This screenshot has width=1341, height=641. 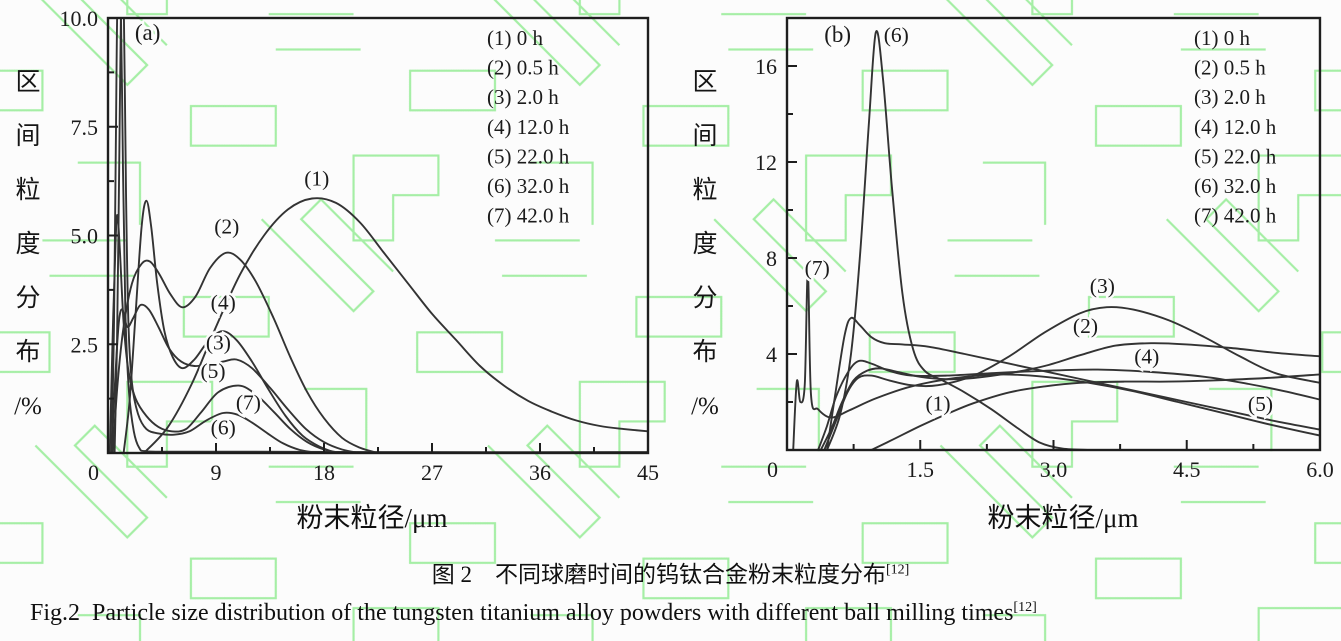 What do you see at coordinates (1222, 38) in the screenshot?
I see `chart-b-legend-entry: (1) 0 h` at bounding box center [1222, 38].